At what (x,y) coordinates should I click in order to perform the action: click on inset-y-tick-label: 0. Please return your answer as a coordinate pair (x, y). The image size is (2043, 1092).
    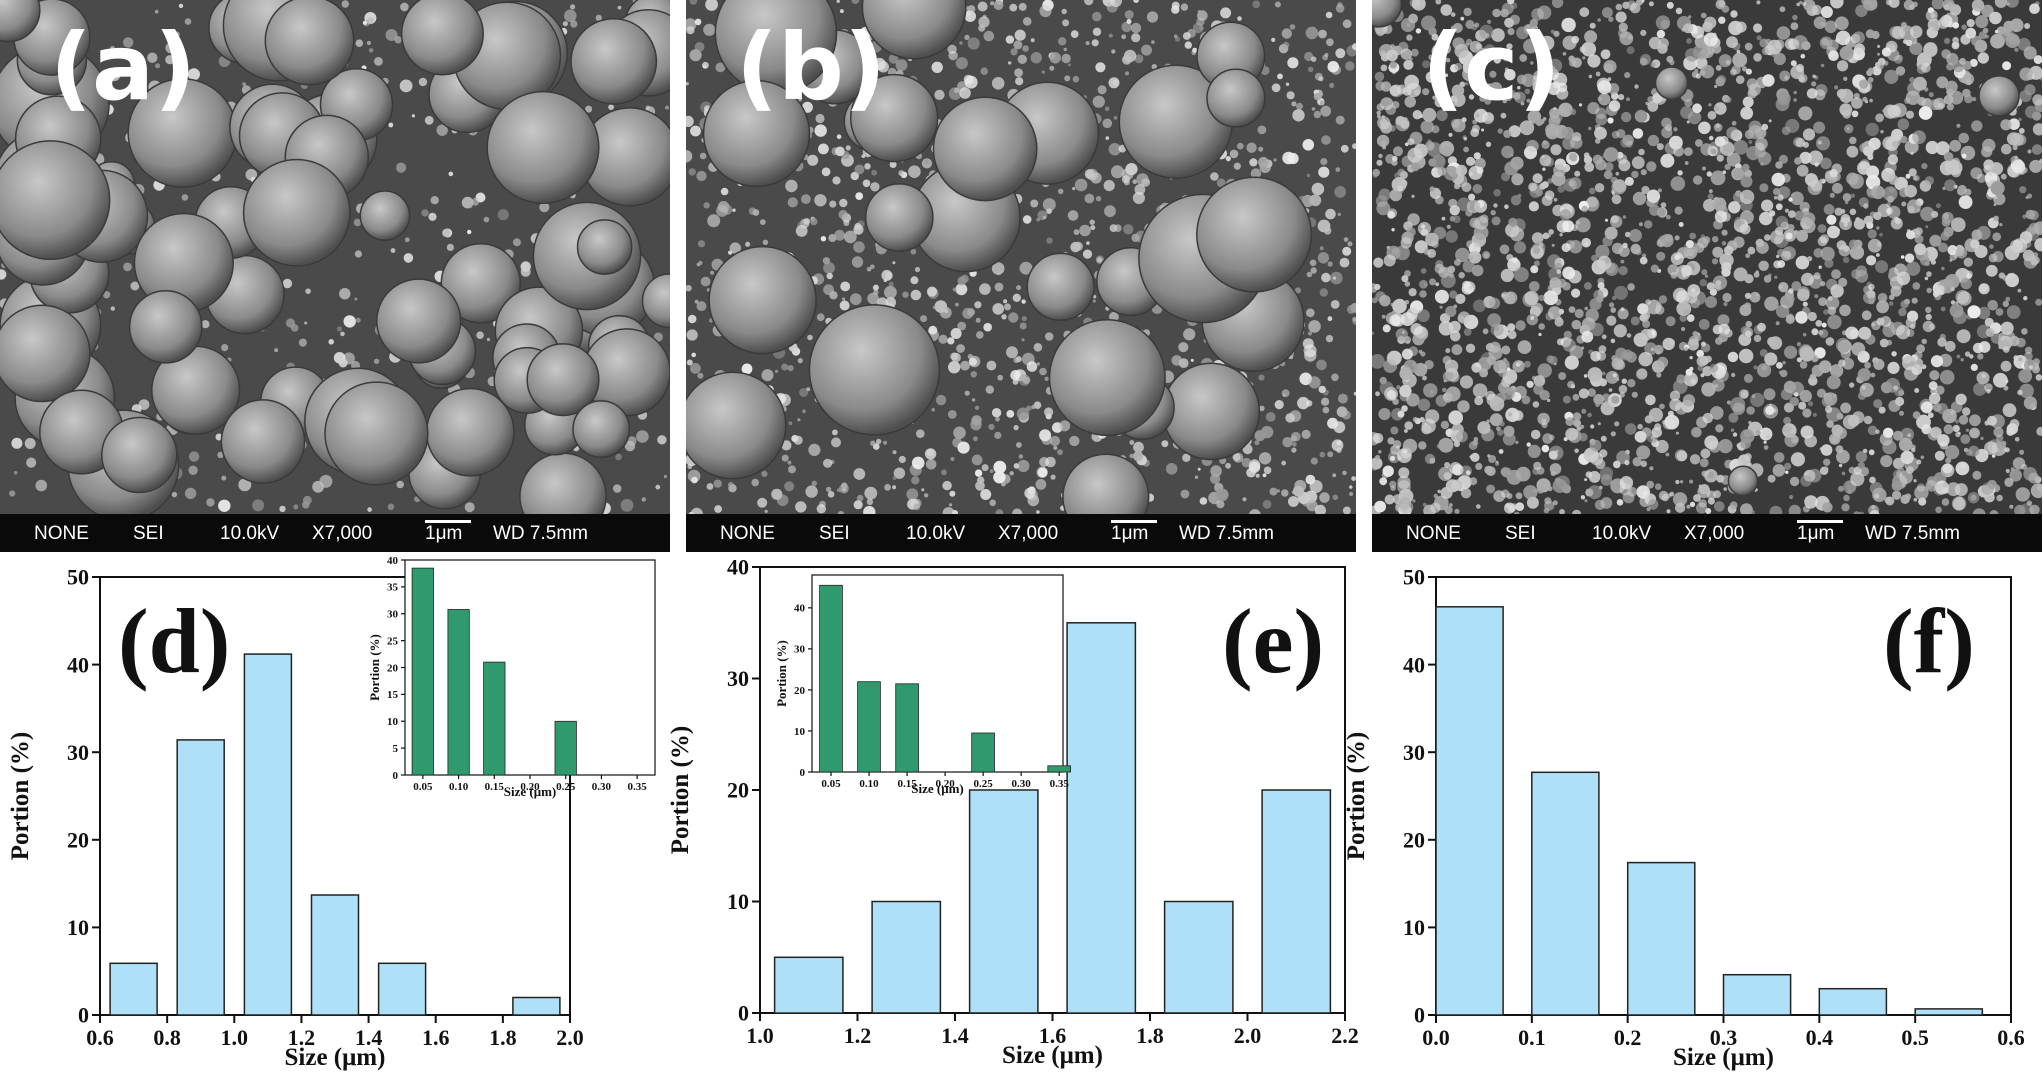
    Looking at the image, I should click on (396, 776).